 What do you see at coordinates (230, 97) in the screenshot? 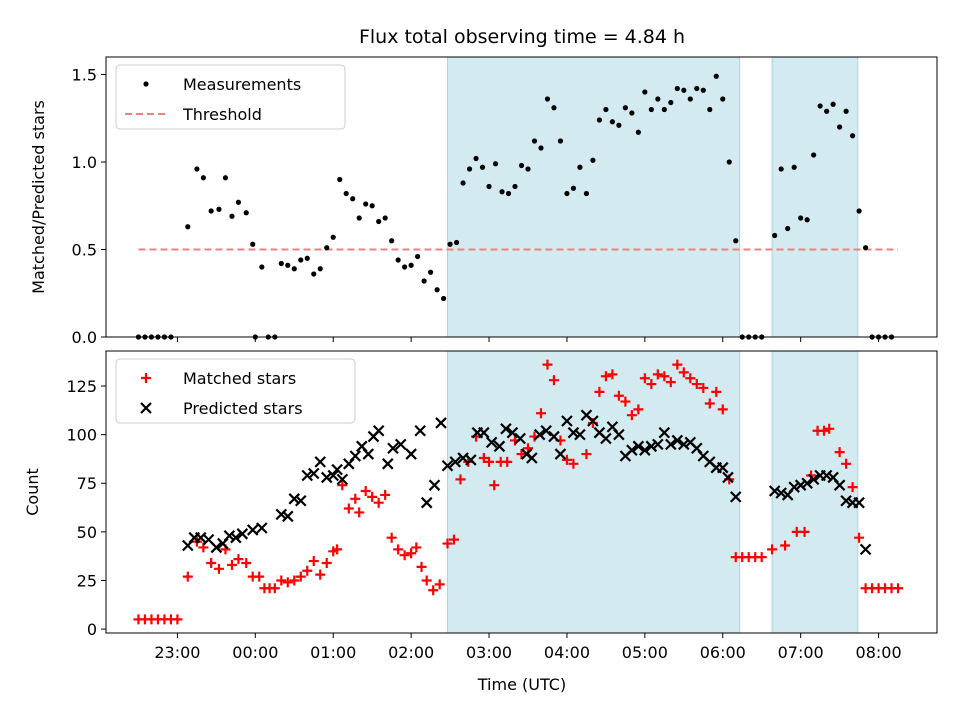
I see `legend: Measurements Threshold` at bounding box center [230, 97].